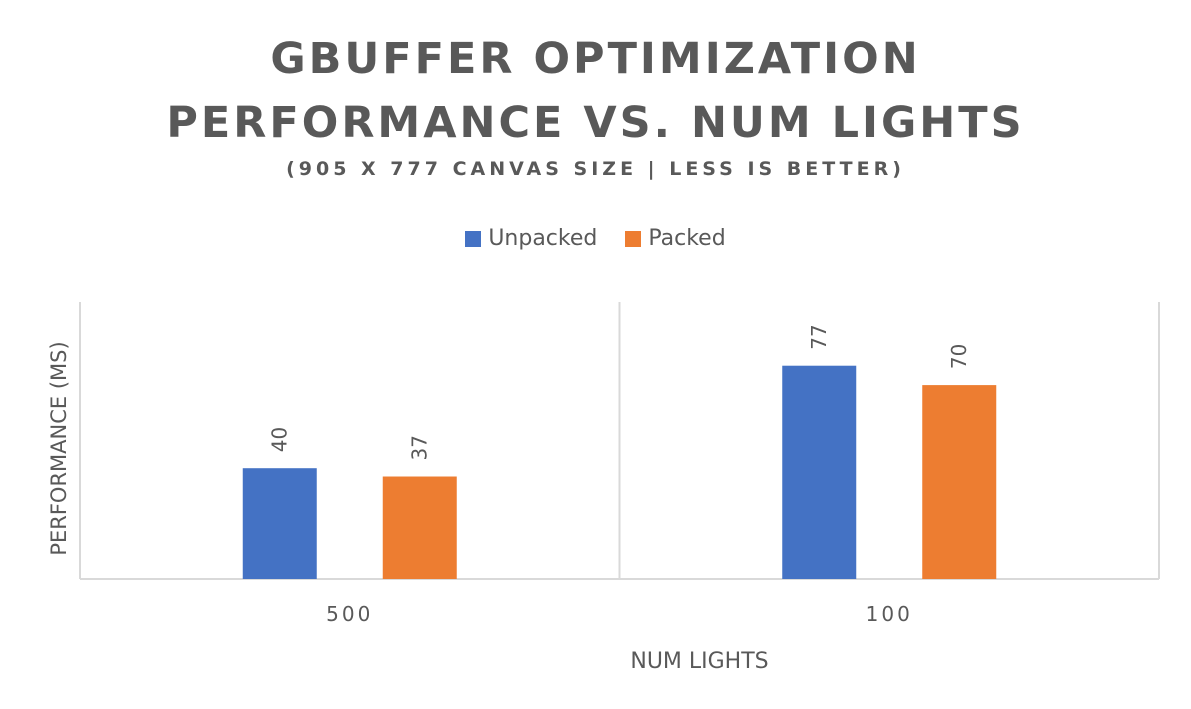 The image size is (1191, 709). Describe the element at coordinates (595, 169) in the screenshot. I see `chart-subtitle: (905 X 777 CANVAS SIZE | LESS IS BETTER)` at that location.